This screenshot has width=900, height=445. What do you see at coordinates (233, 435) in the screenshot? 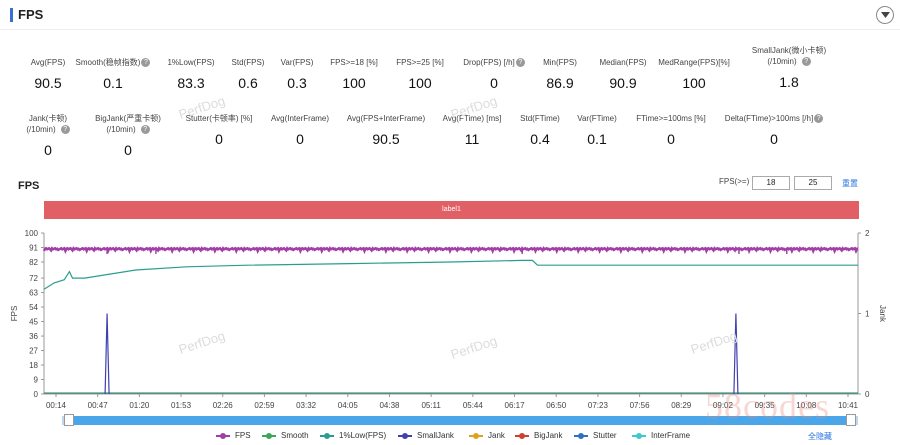
I see `legend-item-fps: FPS` at bounding box center [233, 435].